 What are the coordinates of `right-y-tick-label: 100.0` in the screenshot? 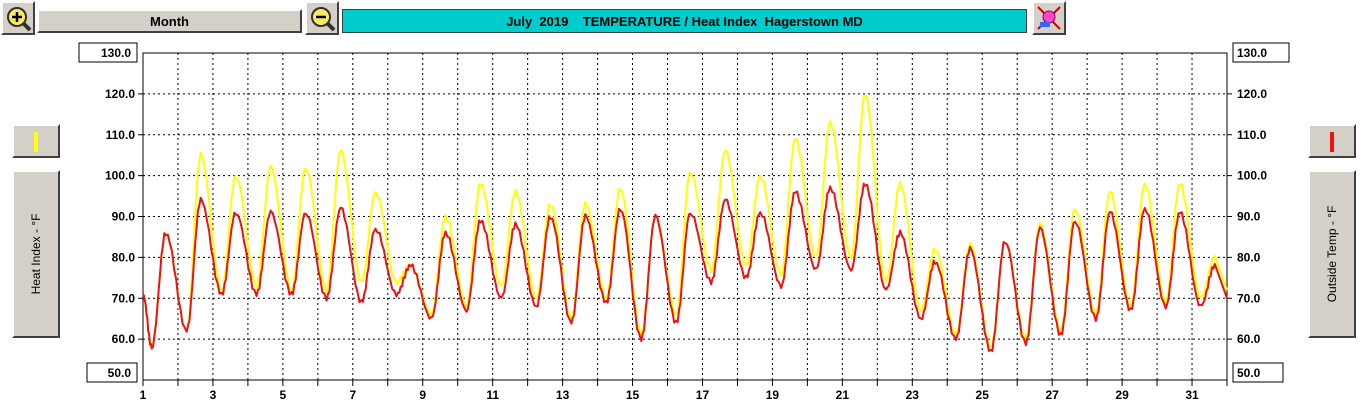 It's located at (1252, 176).